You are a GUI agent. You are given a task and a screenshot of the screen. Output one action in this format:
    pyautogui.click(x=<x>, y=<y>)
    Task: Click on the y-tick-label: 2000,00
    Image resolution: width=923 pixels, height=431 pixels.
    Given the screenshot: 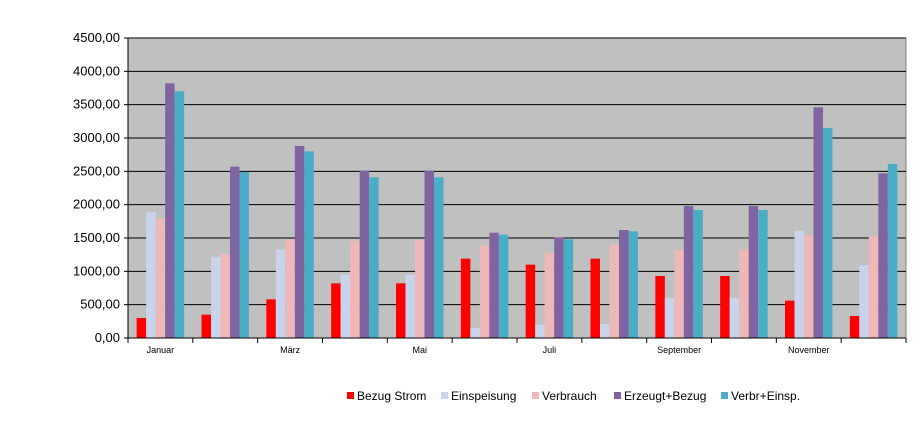 What is the action you would take?
    pyautogui.click(x=96, y=204)
    